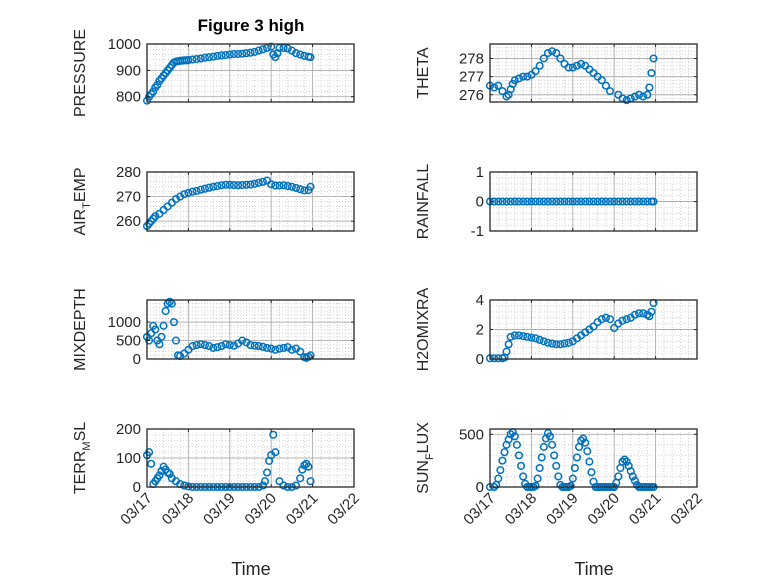  I want to click on y-tick-label: -1, so click(477, 231).